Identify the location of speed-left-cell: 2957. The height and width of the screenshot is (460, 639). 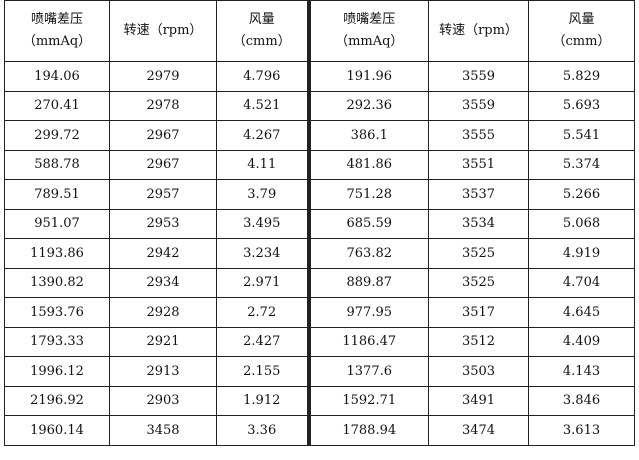
(163, 194).